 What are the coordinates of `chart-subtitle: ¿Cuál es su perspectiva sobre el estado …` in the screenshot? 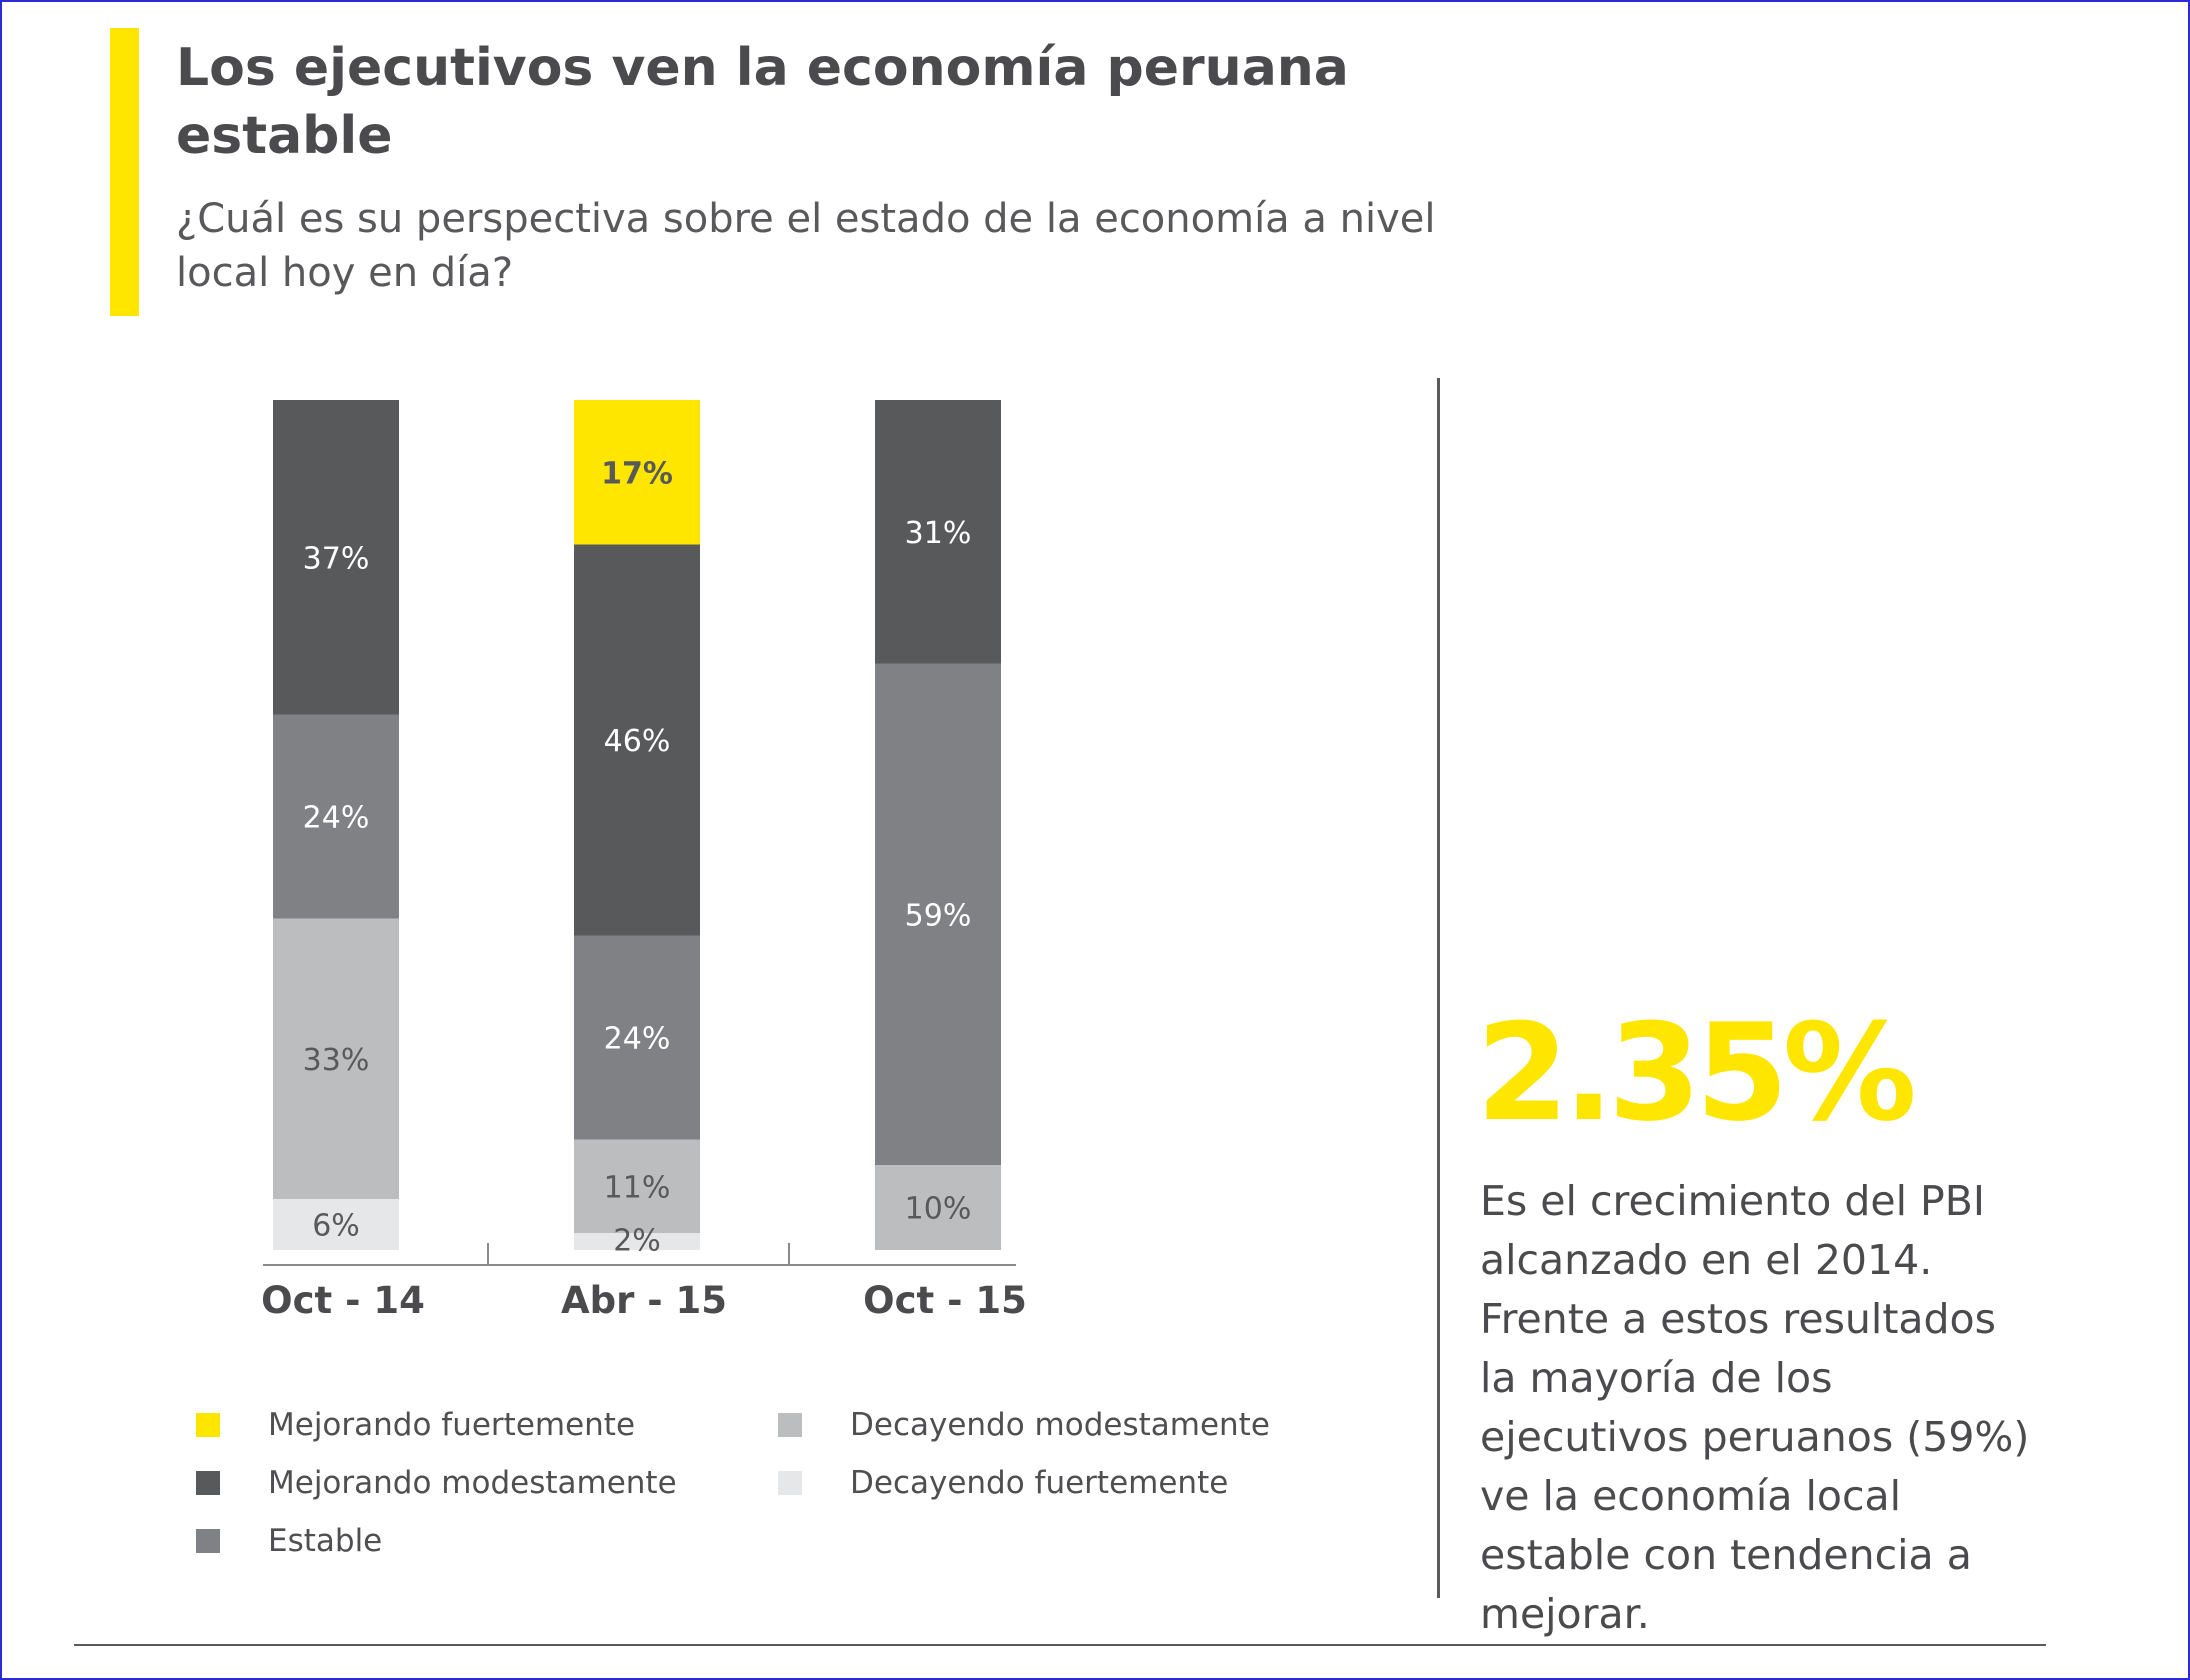 It's located at (806, 246).